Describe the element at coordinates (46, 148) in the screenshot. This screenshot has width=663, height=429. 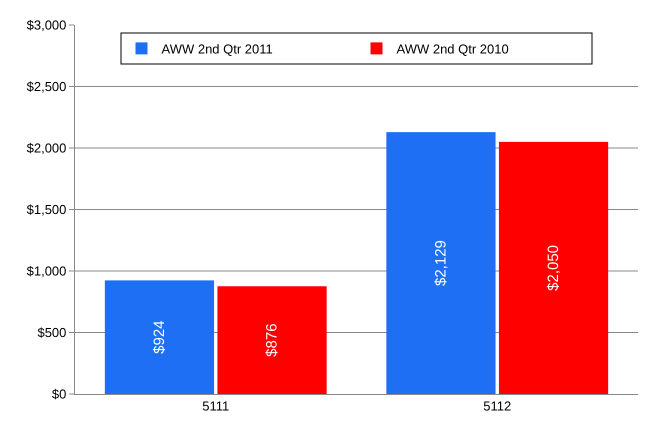
I see `y-tick-label: $2,000` at that location.